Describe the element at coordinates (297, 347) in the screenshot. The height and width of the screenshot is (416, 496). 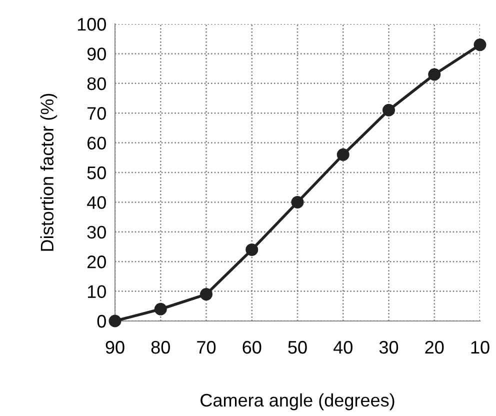
I see `x-tick-label: 50` at that location.